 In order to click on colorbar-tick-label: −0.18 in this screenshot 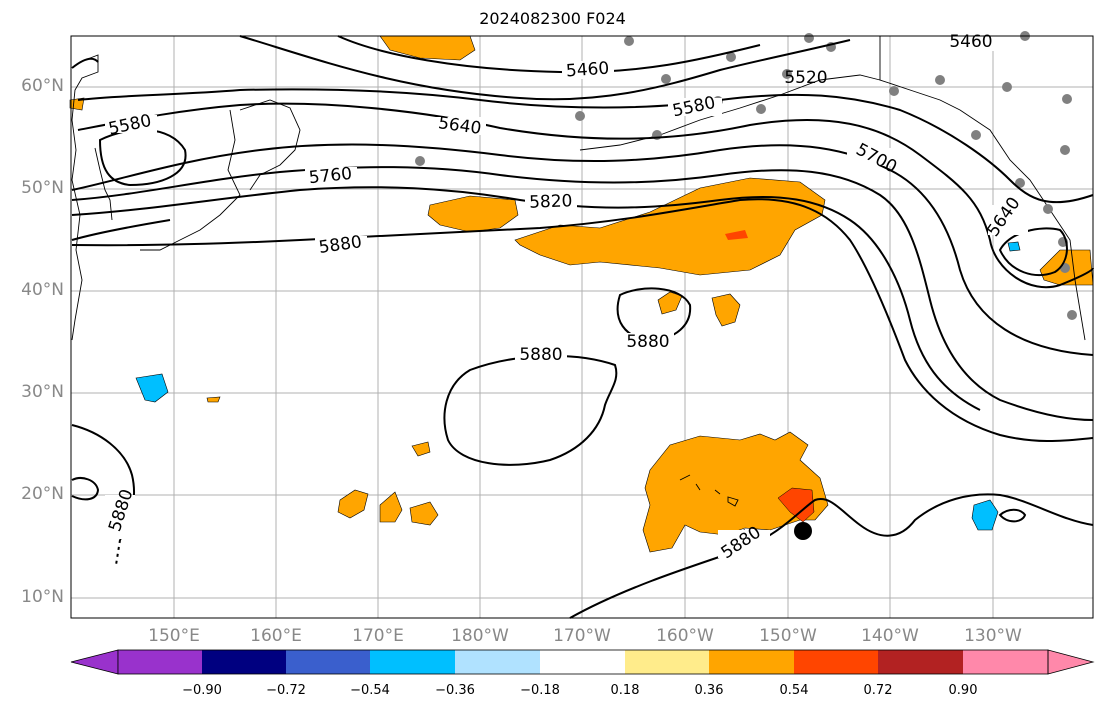, I will do `click(540, 690)`.